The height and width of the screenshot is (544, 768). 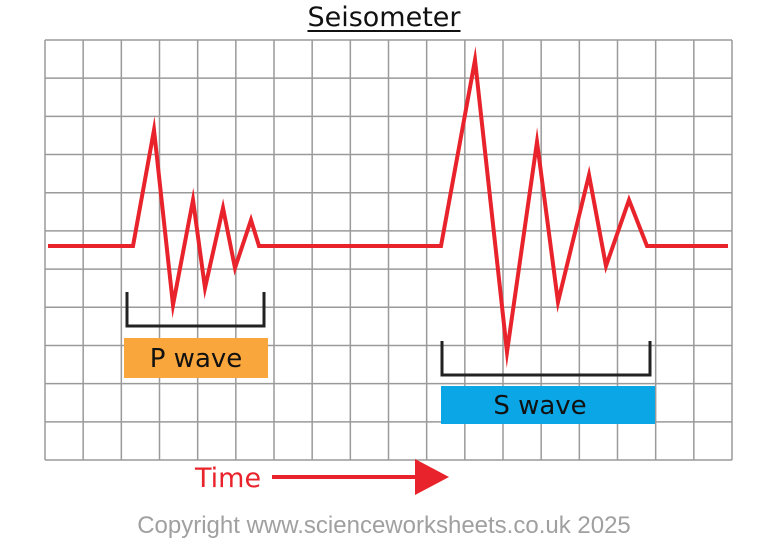 I want to click on p-wave-label: P wave, so click(x=196, y=359).